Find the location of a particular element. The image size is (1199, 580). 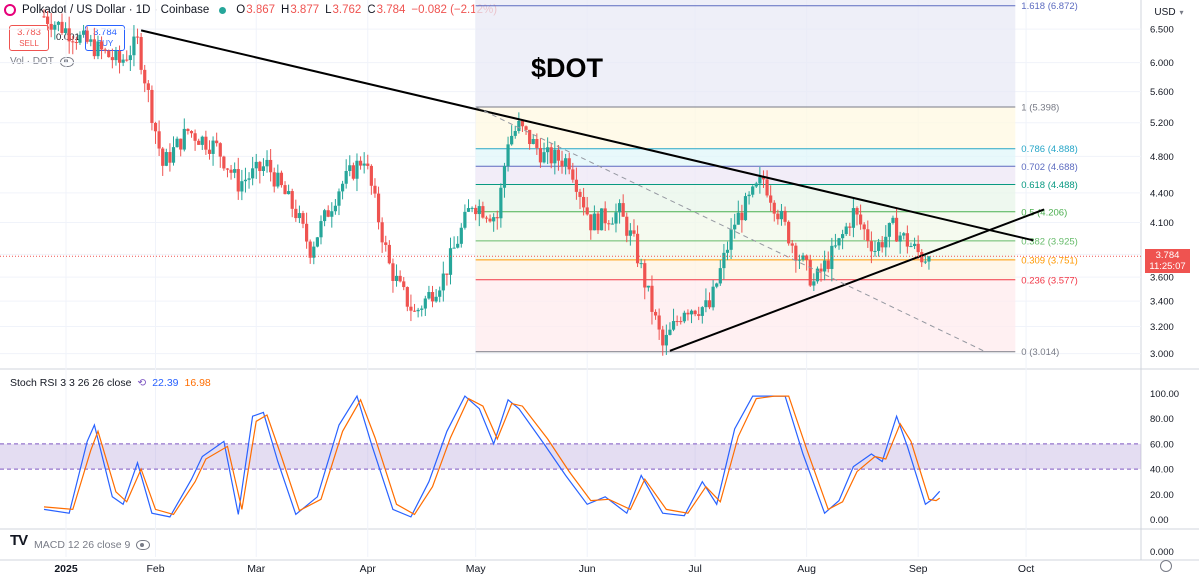

open-label: O is located at coordinates (241, 10).